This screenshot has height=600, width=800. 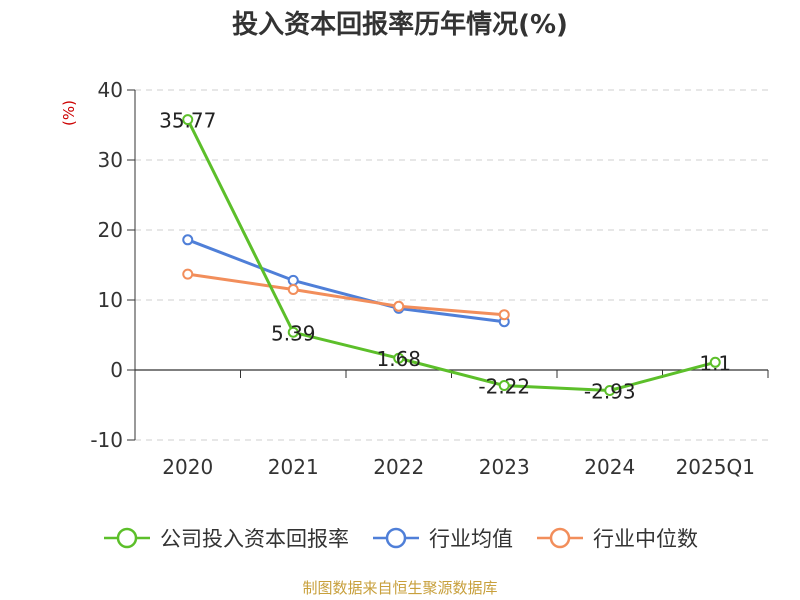 What do you see at coordinates (110, 160) in the screenshot?
I see `y-tick-label: 30` at bounding box center [110, 160].